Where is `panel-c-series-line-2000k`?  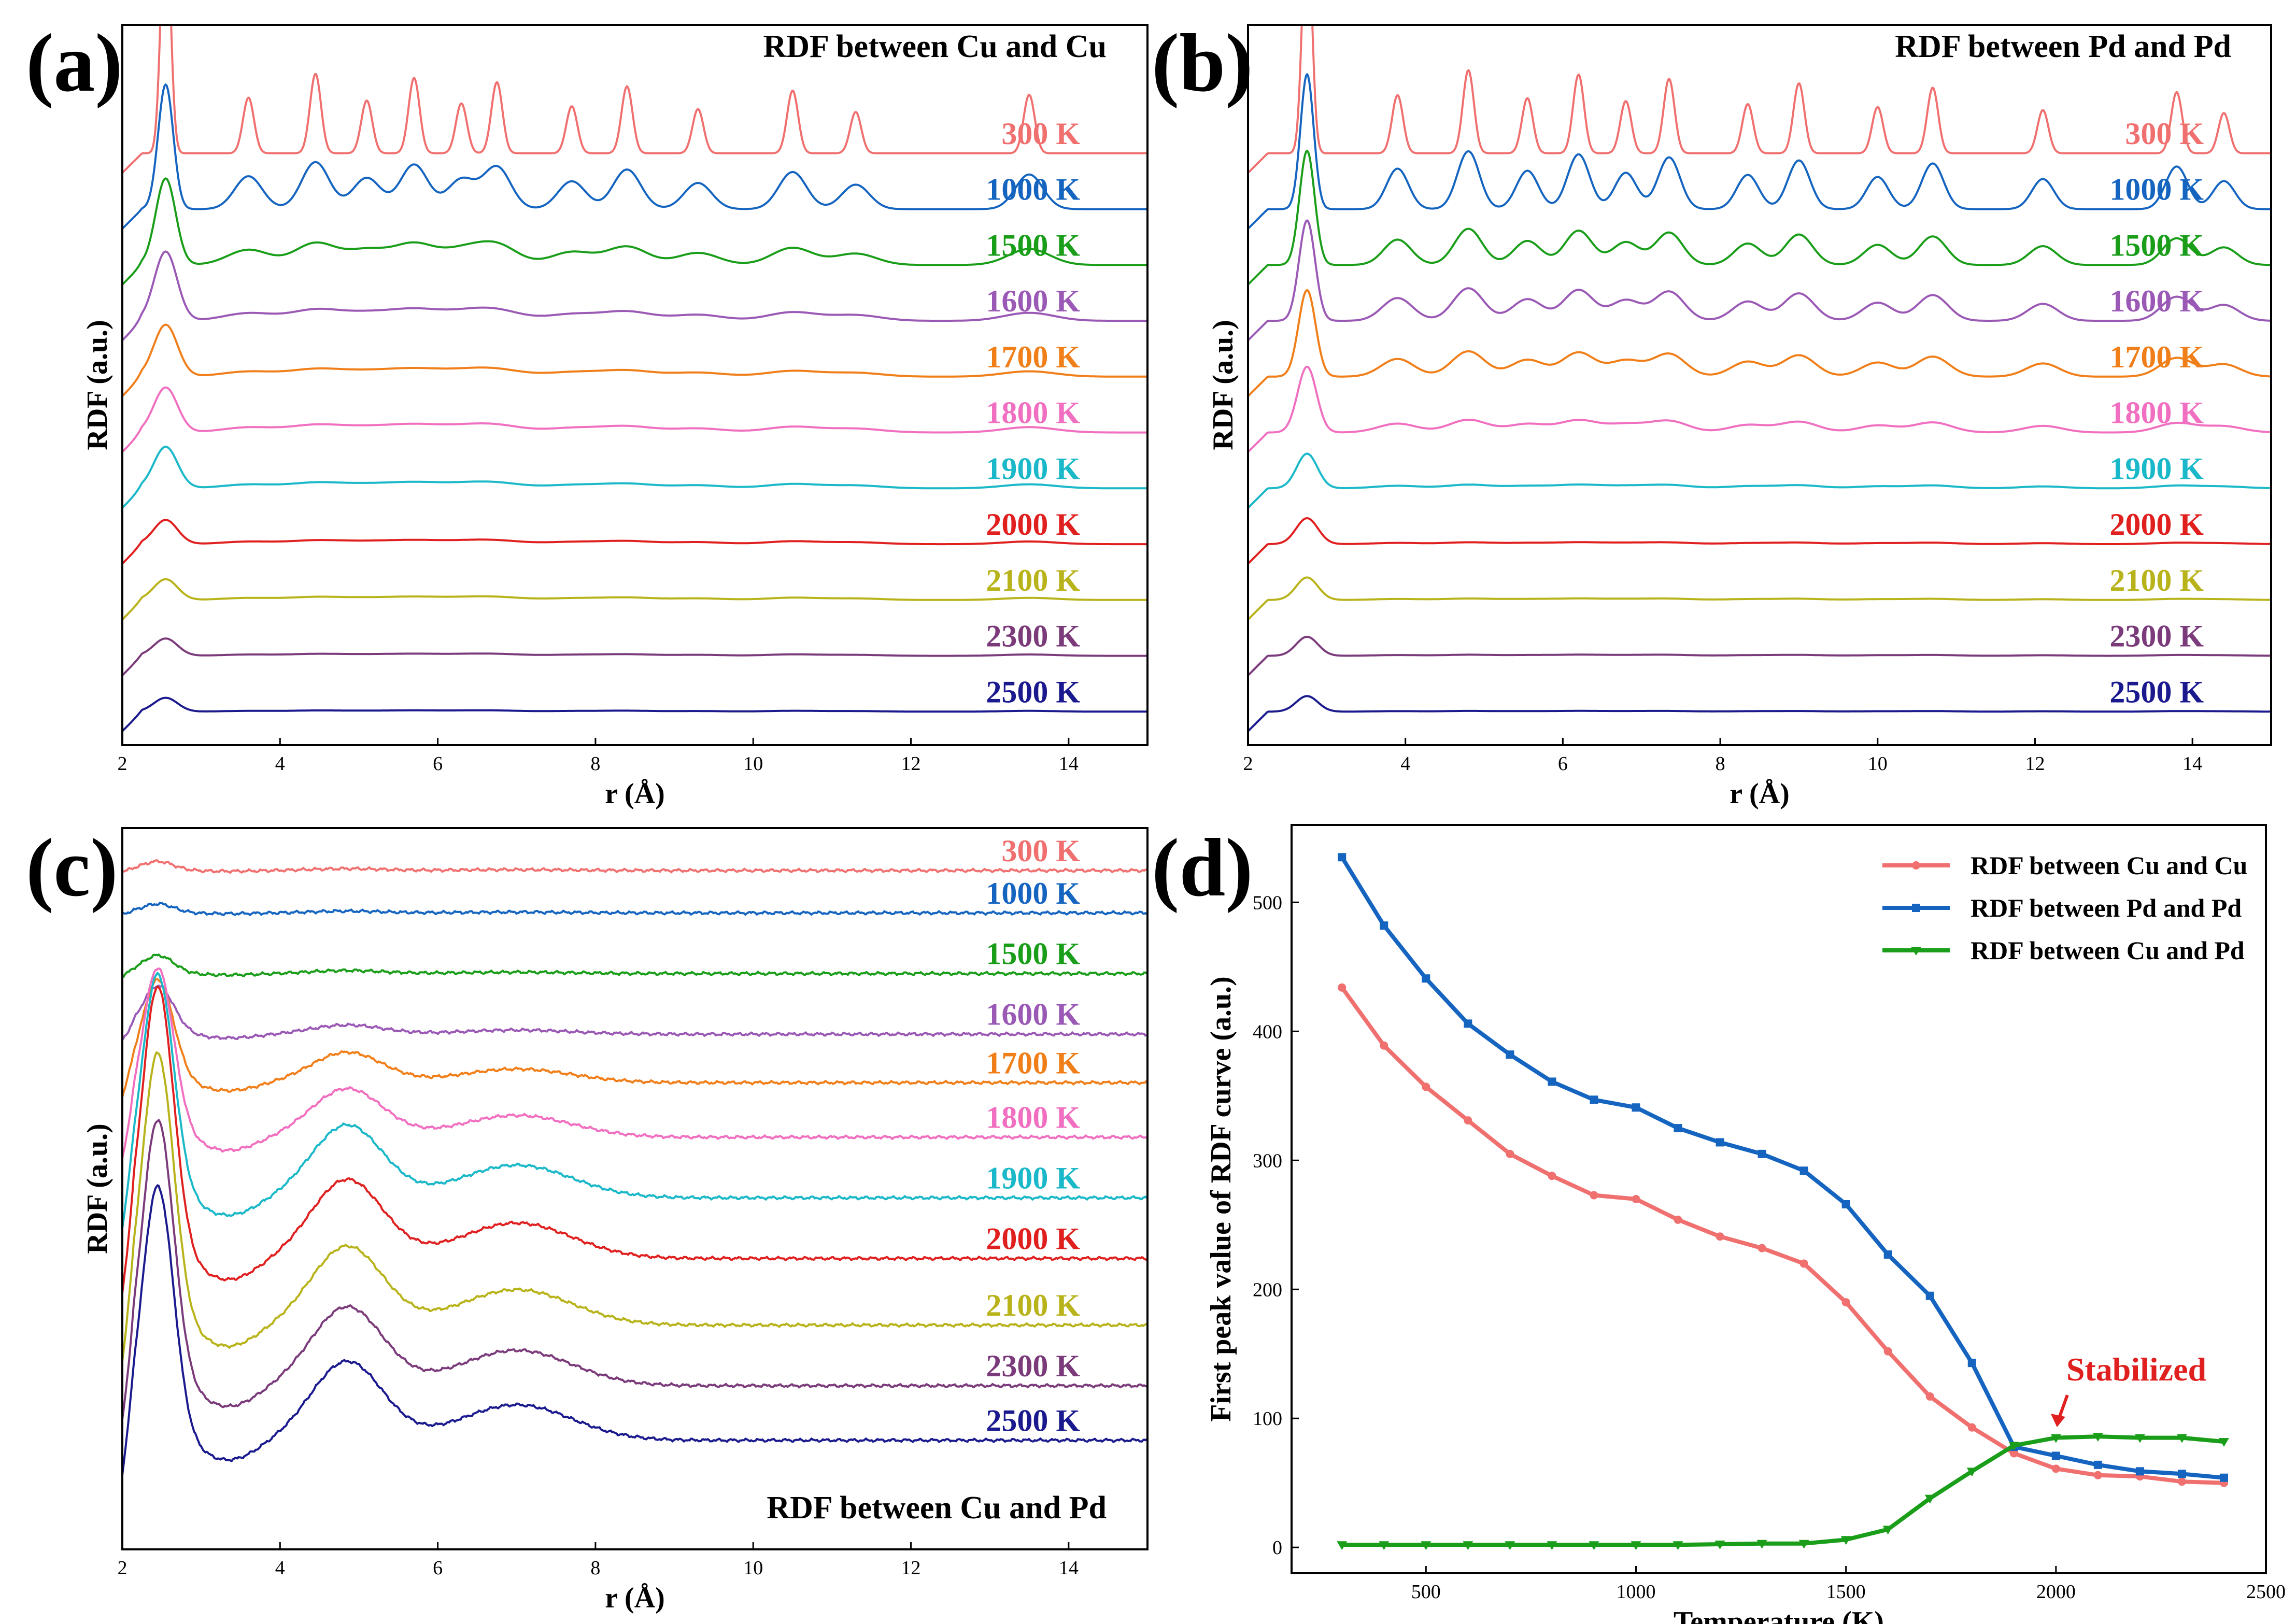
panel-c-series-line-2000k is located at coordinates (634, 1140).